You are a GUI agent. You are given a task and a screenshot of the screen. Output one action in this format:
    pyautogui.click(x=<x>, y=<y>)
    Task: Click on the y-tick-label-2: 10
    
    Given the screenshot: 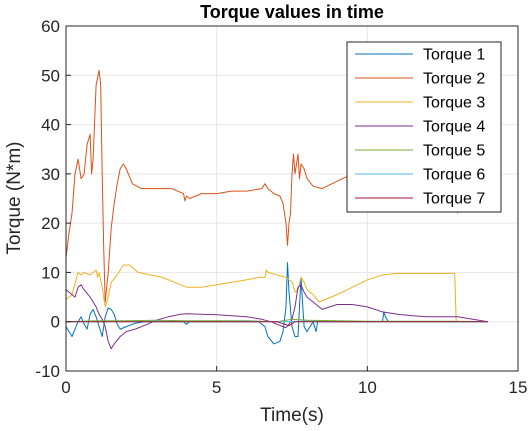 What is the action you would take?
    pyautogui.click(x=50, y=272)
    